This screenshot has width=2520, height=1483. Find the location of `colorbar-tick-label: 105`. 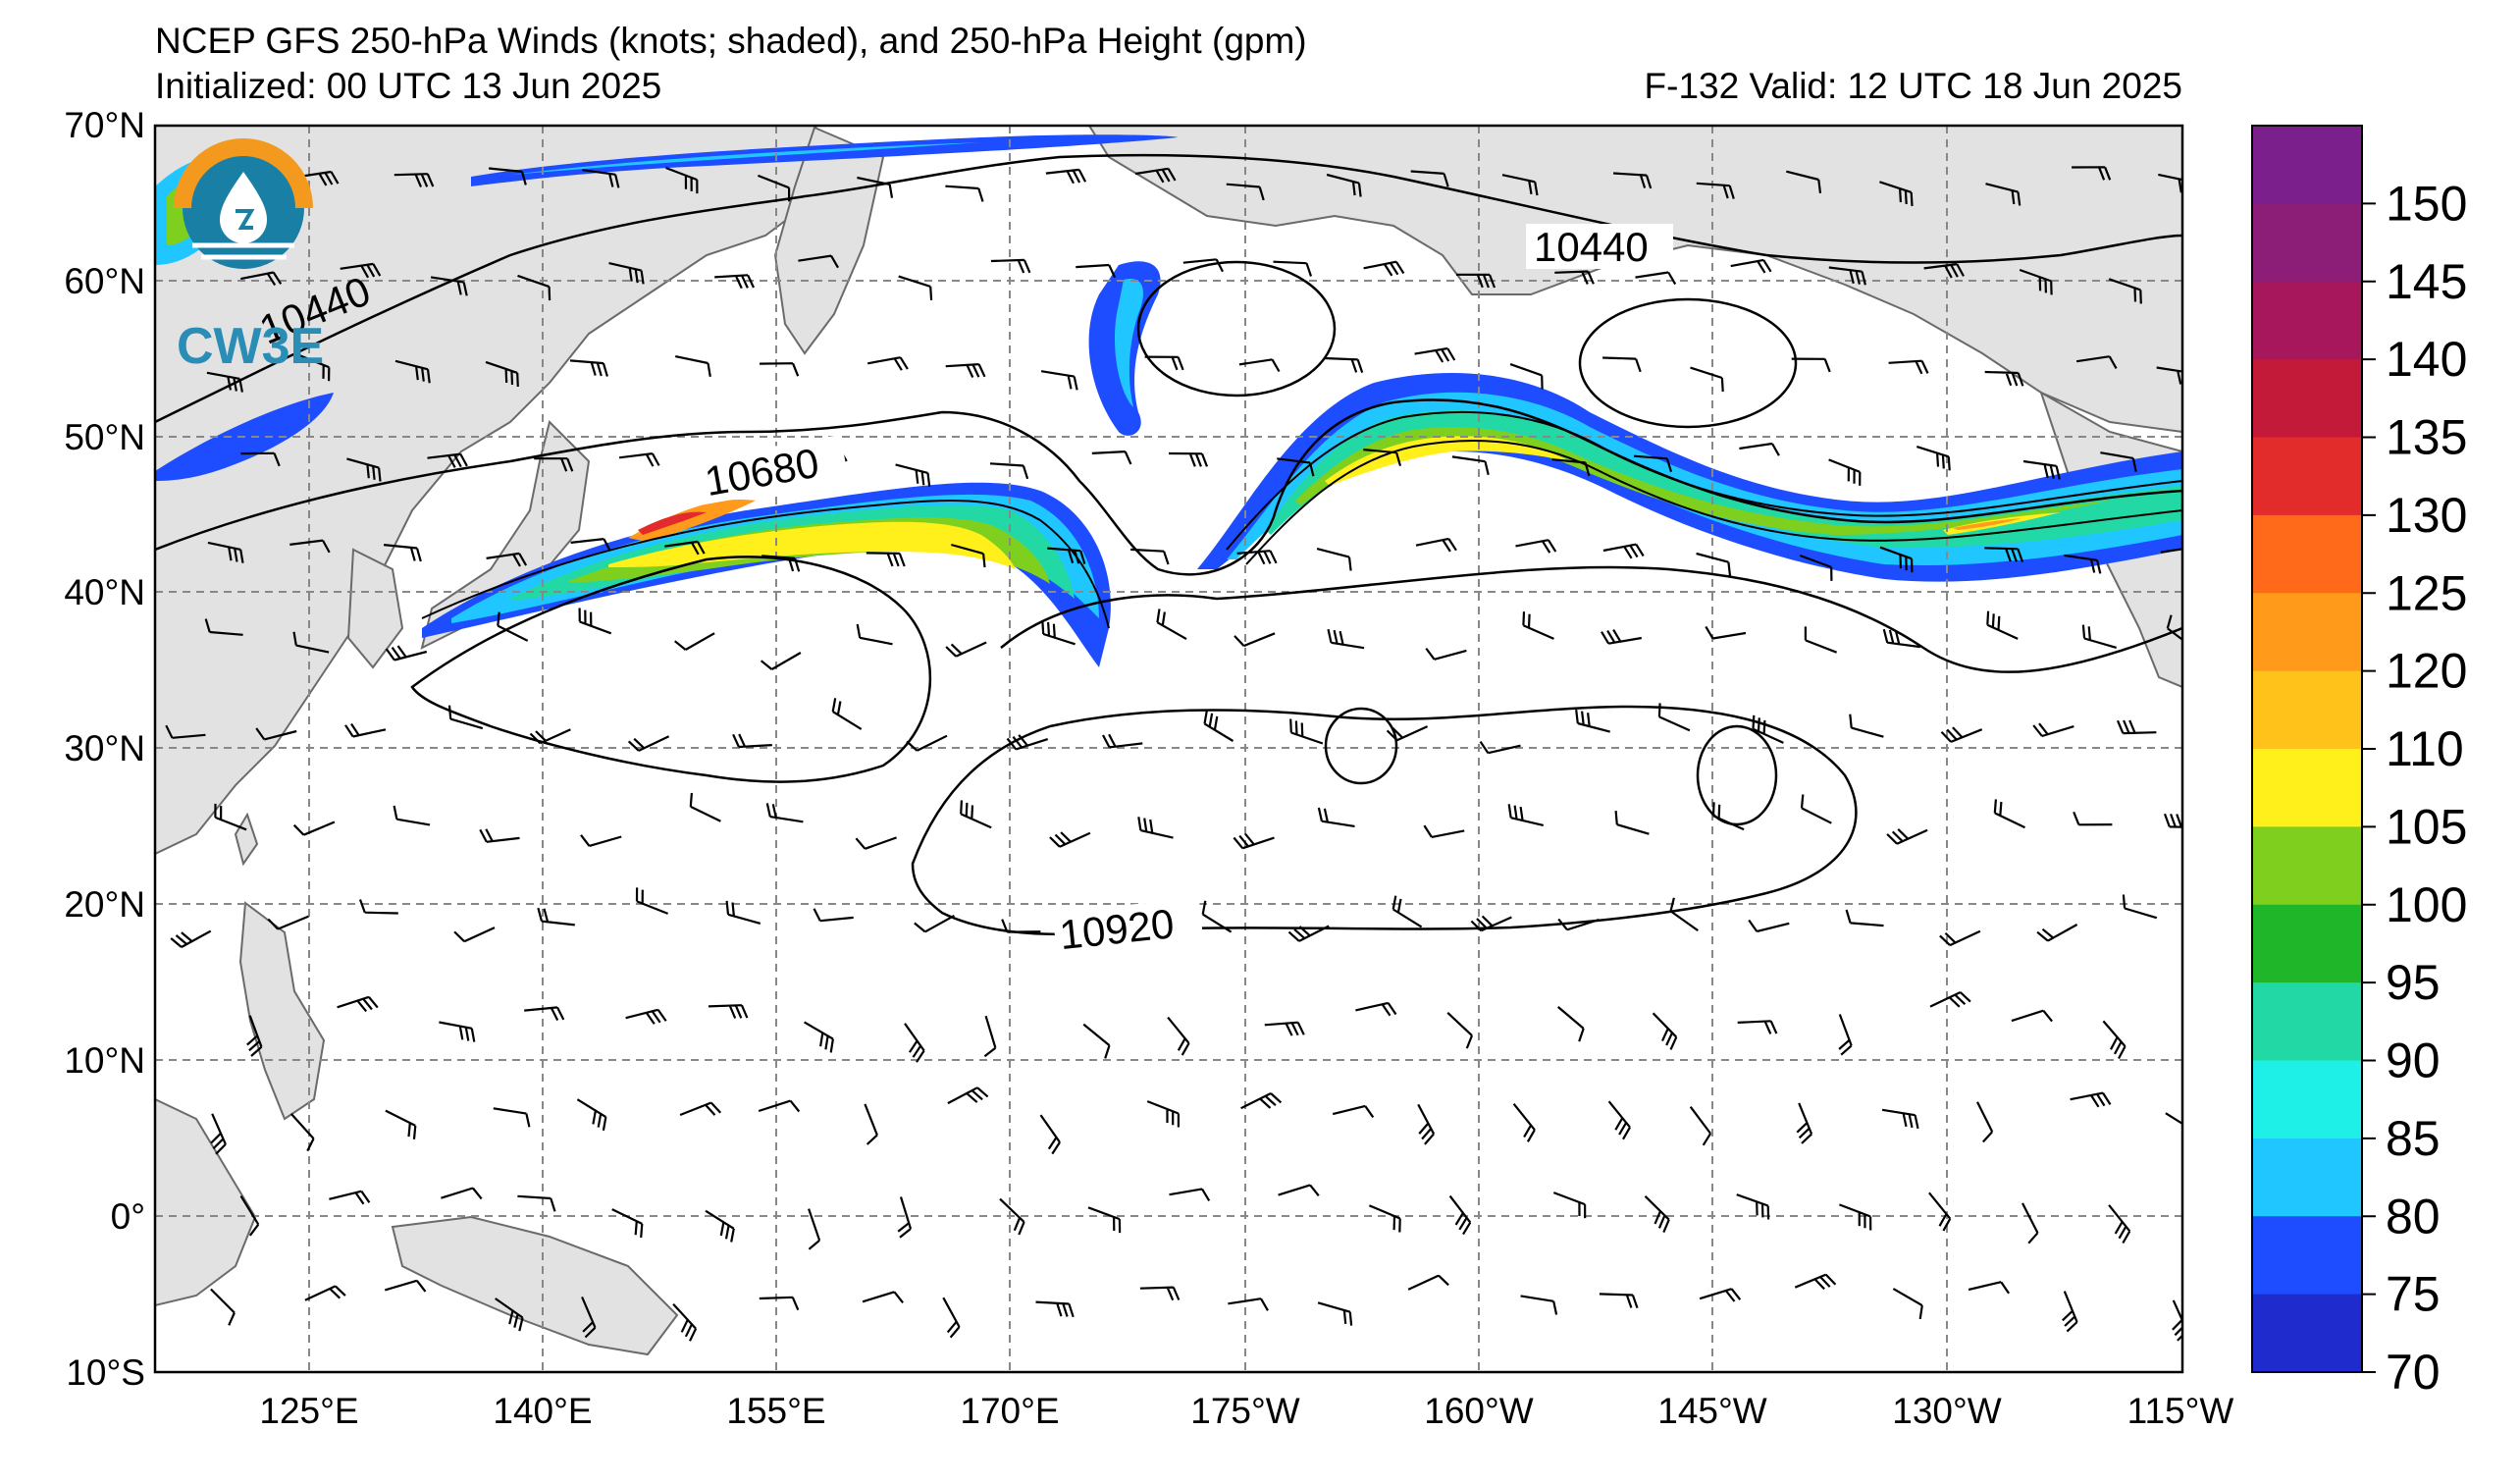

colorbar-tick-label: 105 is located at coordinates (2426, 826).